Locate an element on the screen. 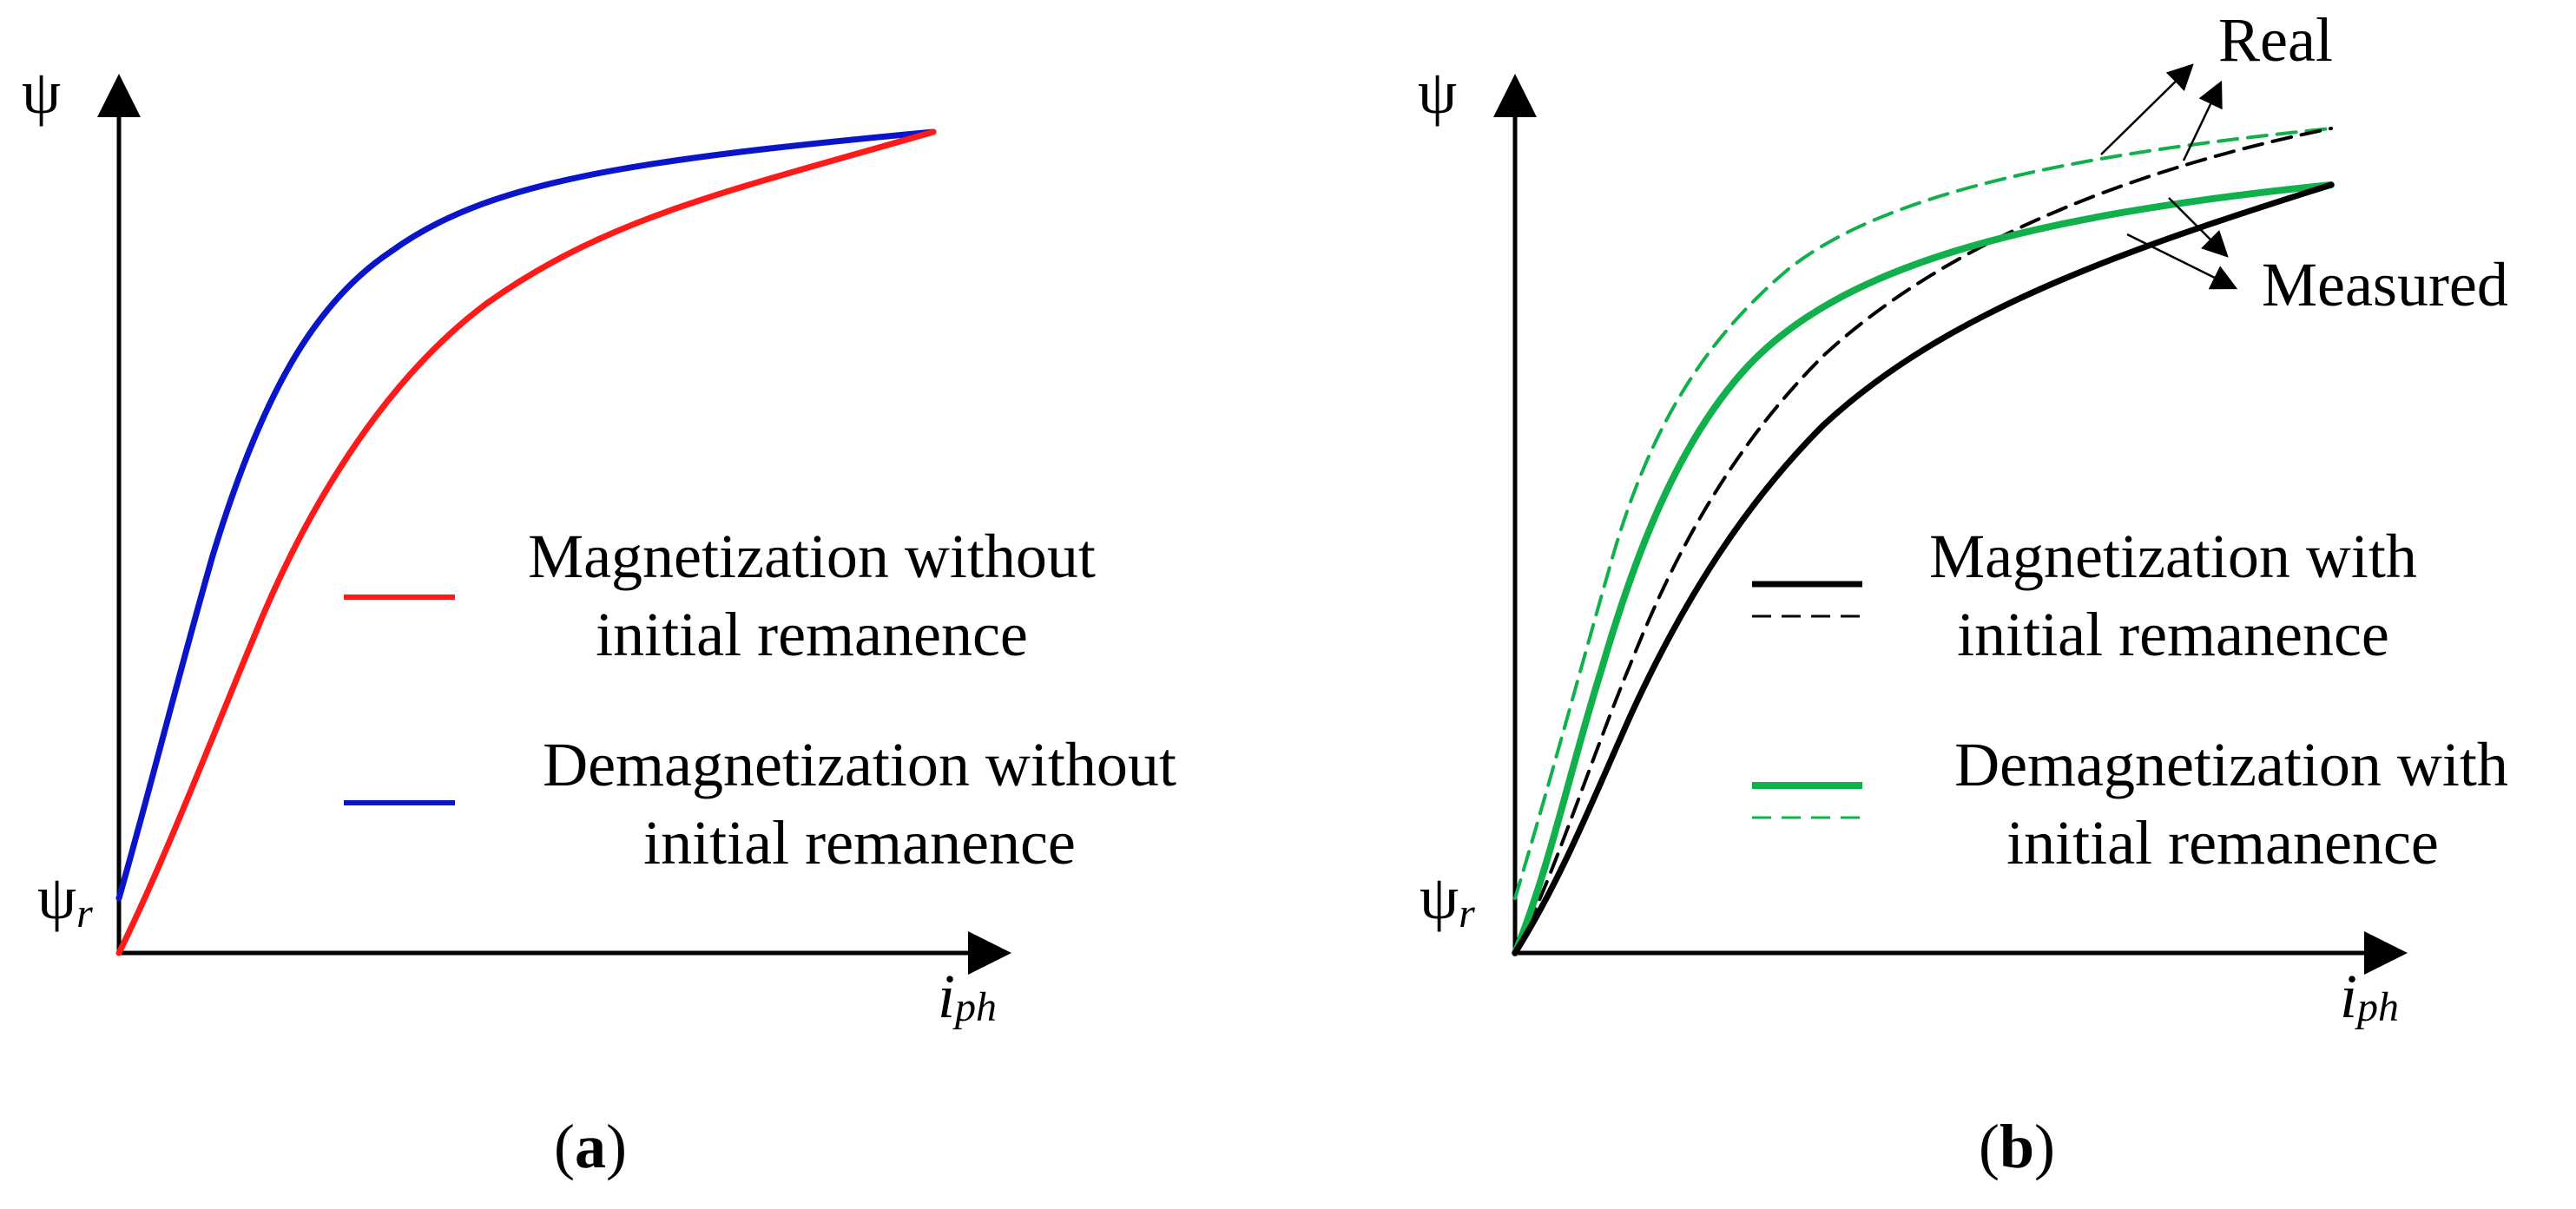  panel-b-x-axis-label: iph is located at coordinates (2369, 997).